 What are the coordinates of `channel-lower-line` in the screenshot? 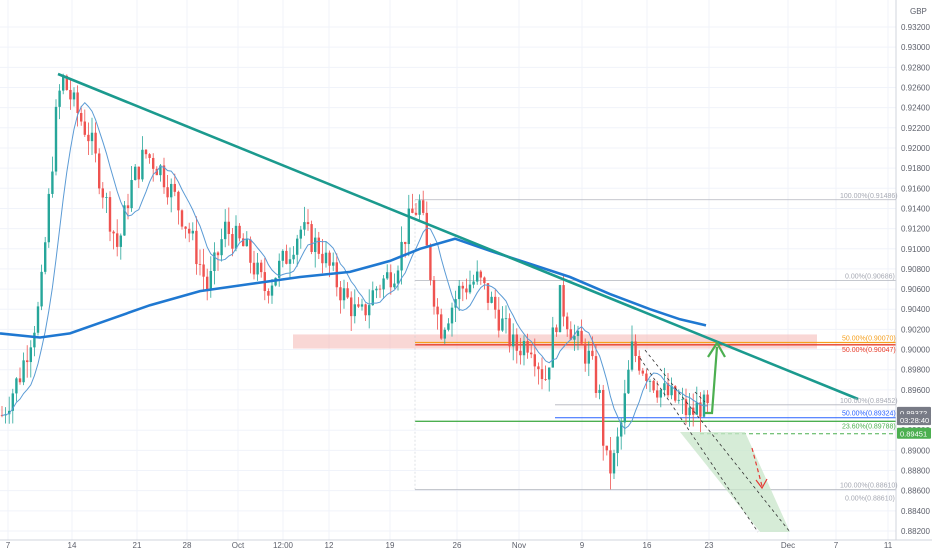 It's located at (699, 445).